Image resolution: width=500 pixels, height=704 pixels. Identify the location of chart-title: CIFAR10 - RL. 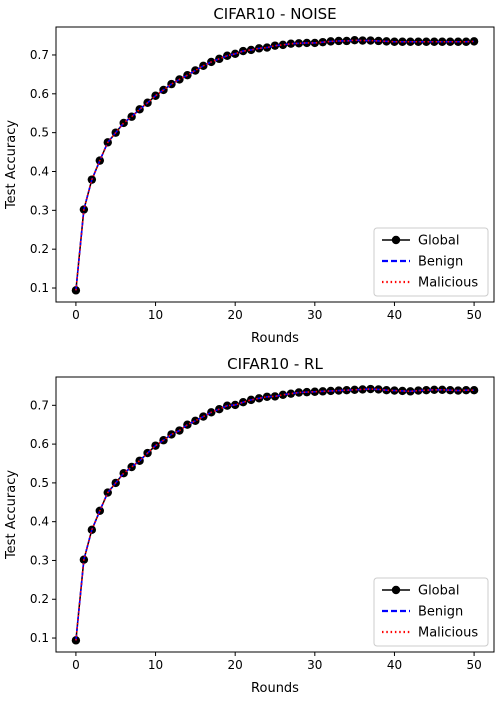
(275, 364).